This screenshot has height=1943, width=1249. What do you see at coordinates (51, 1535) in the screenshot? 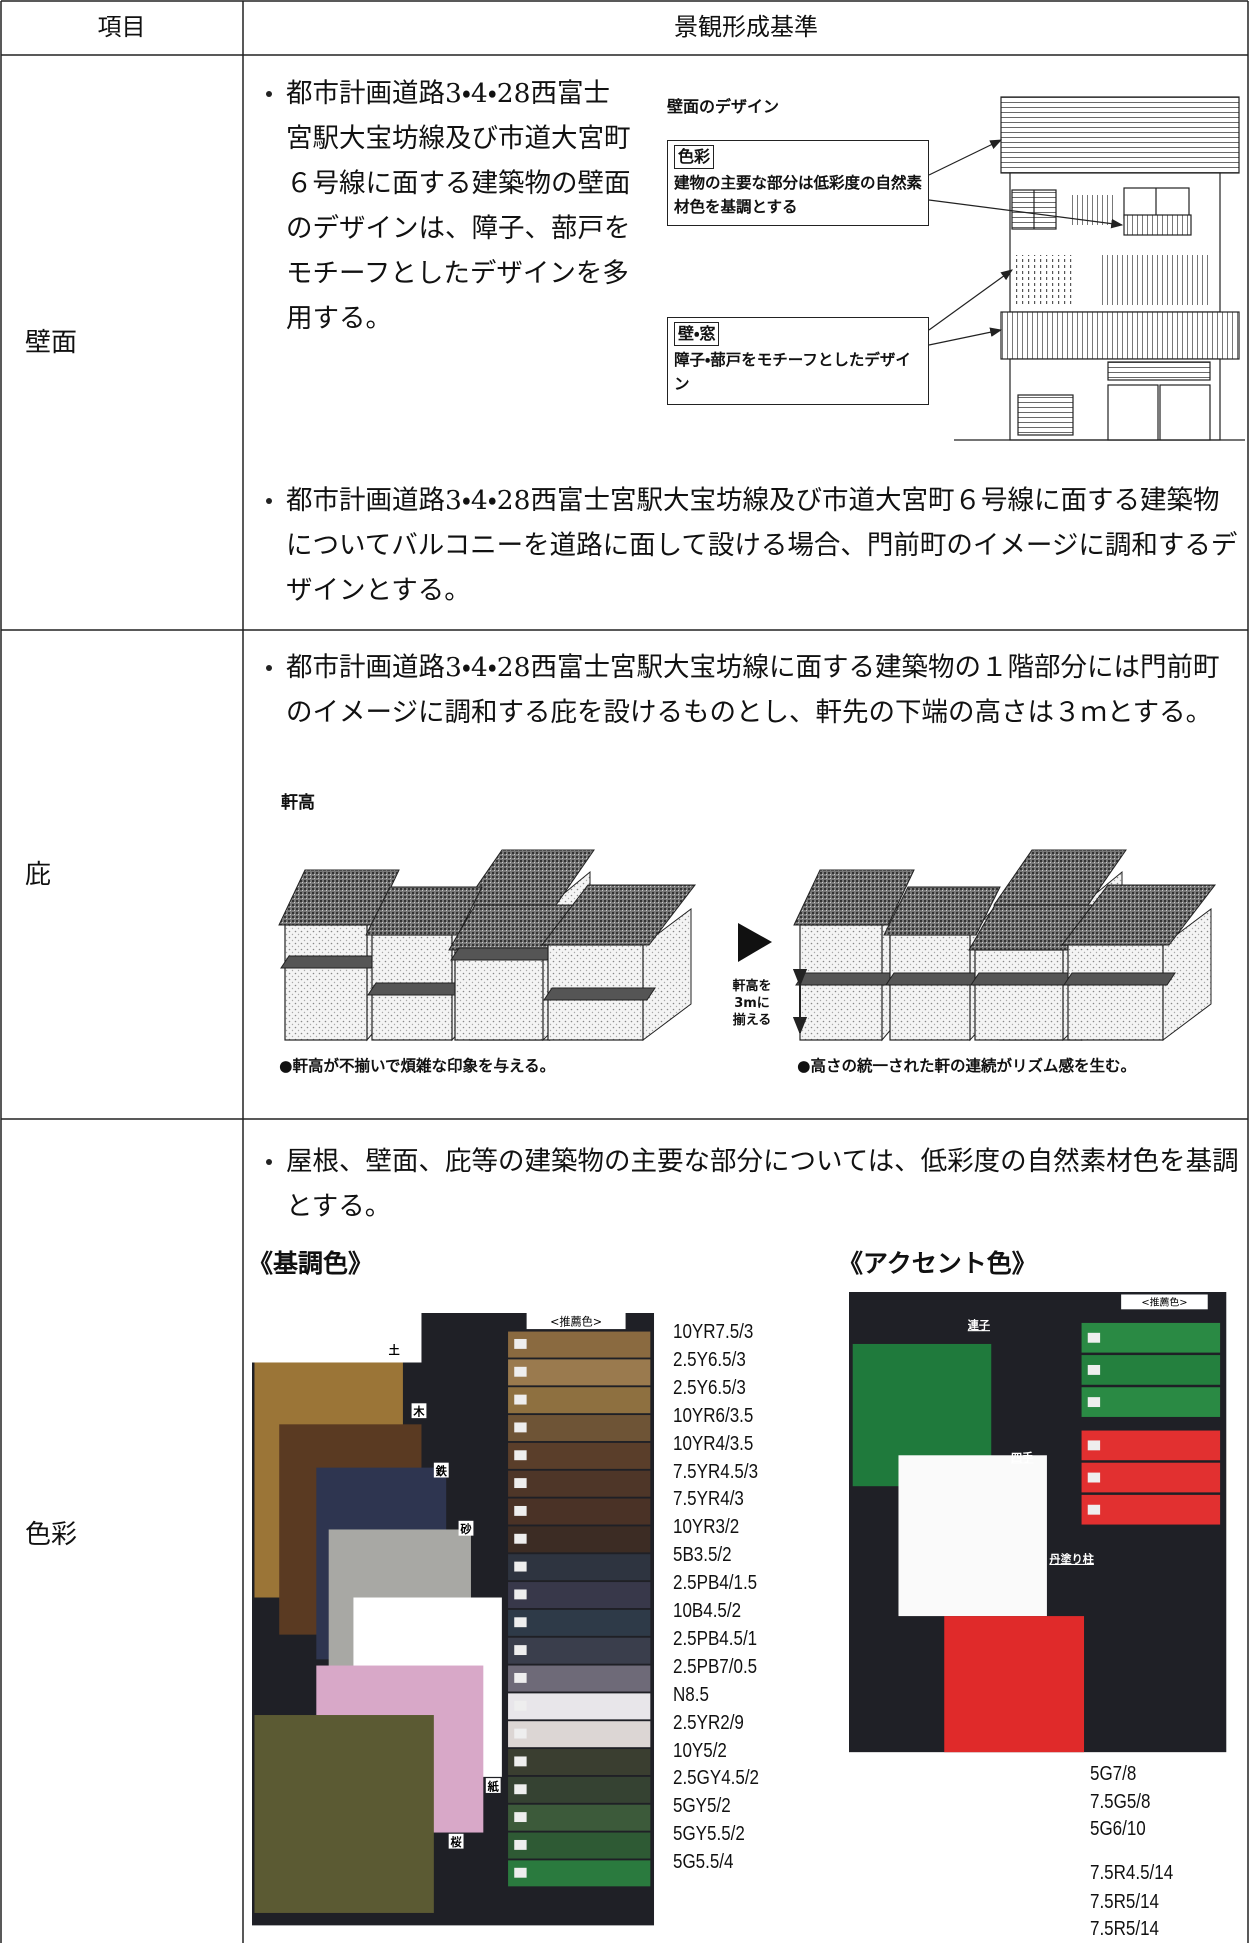
I see `row-label: 色彩` at bounding box center [51, 1535].